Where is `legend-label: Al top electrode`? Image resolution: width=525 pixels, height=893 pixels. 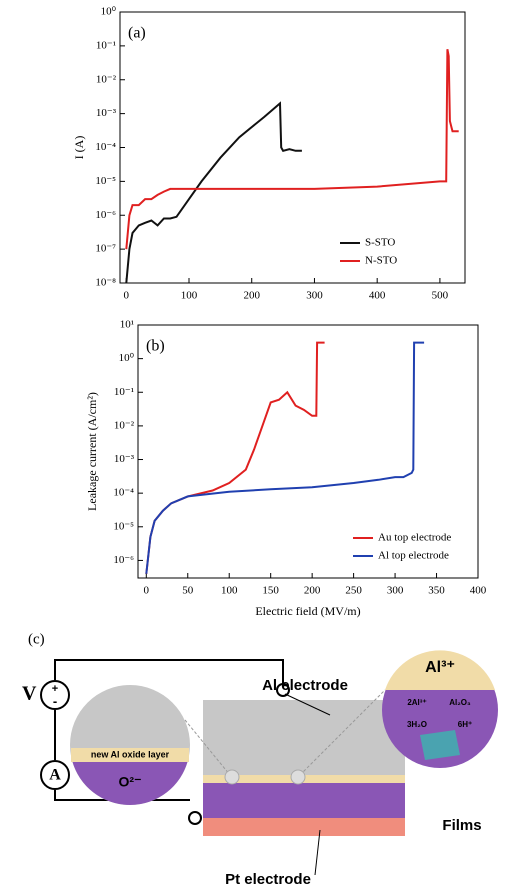
legend-label: Al top electrode is located at coordinates (413, 556).